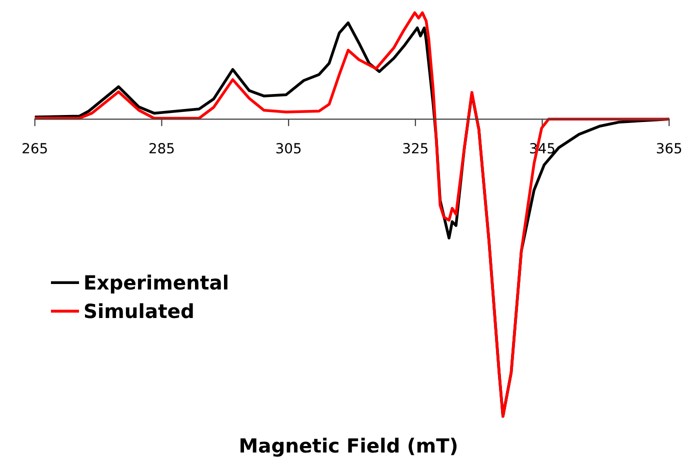 Image resolution: width=697 pixels, height=459 pixels. Describe the element at coordinates (161, 148) in the screenshot. I see `x-tick-label: 285` at that location.